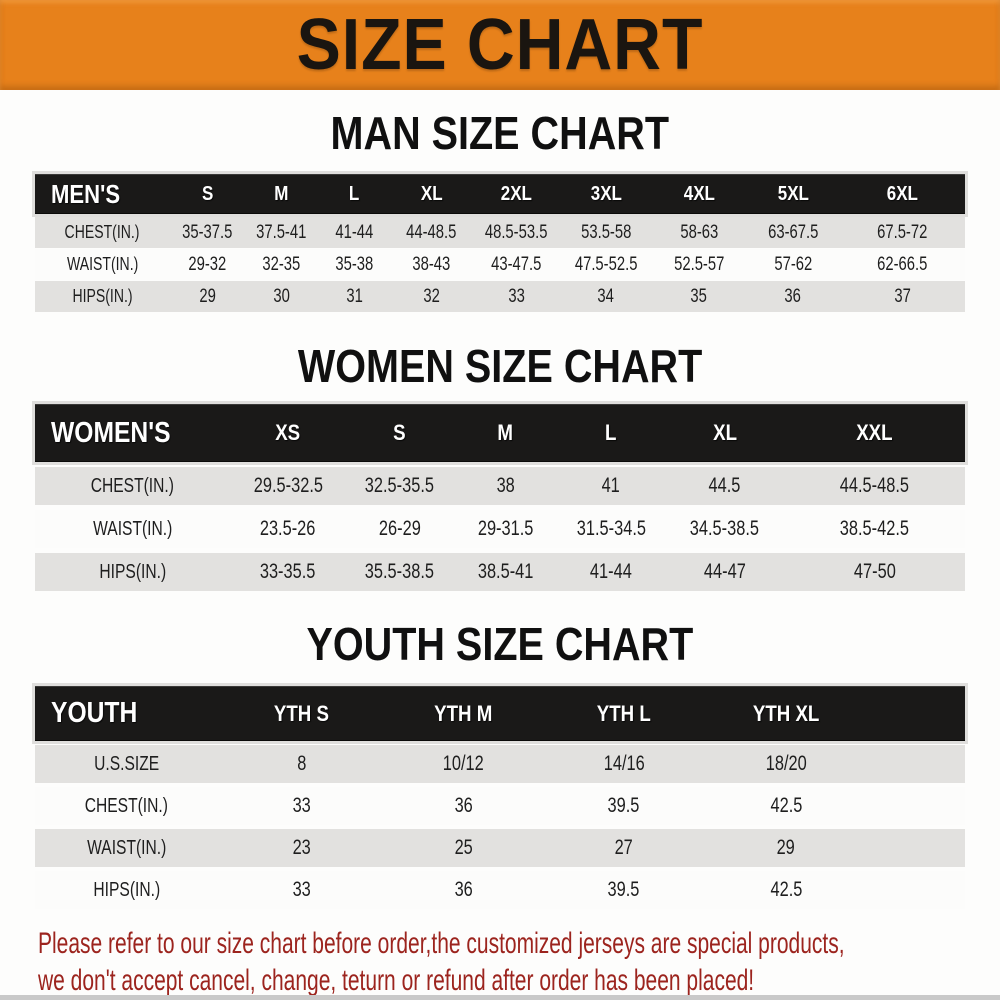  I want to click on size-cell: 34.5-38.5, so click(724, 528).